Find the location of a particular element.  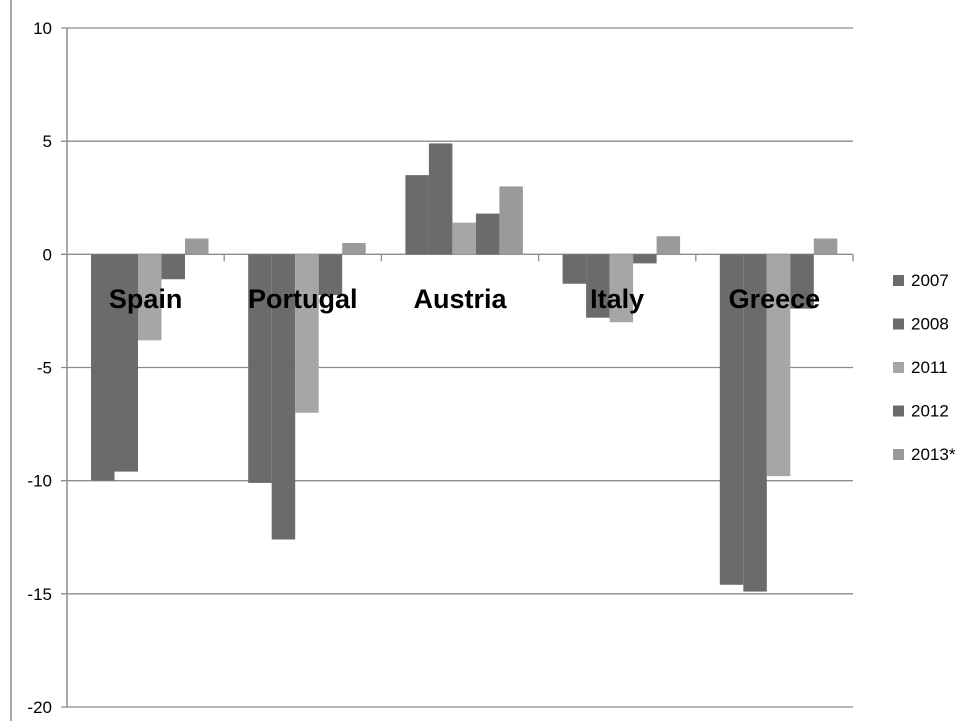

bar-austria-2011 is located at coordinates (464, 238).